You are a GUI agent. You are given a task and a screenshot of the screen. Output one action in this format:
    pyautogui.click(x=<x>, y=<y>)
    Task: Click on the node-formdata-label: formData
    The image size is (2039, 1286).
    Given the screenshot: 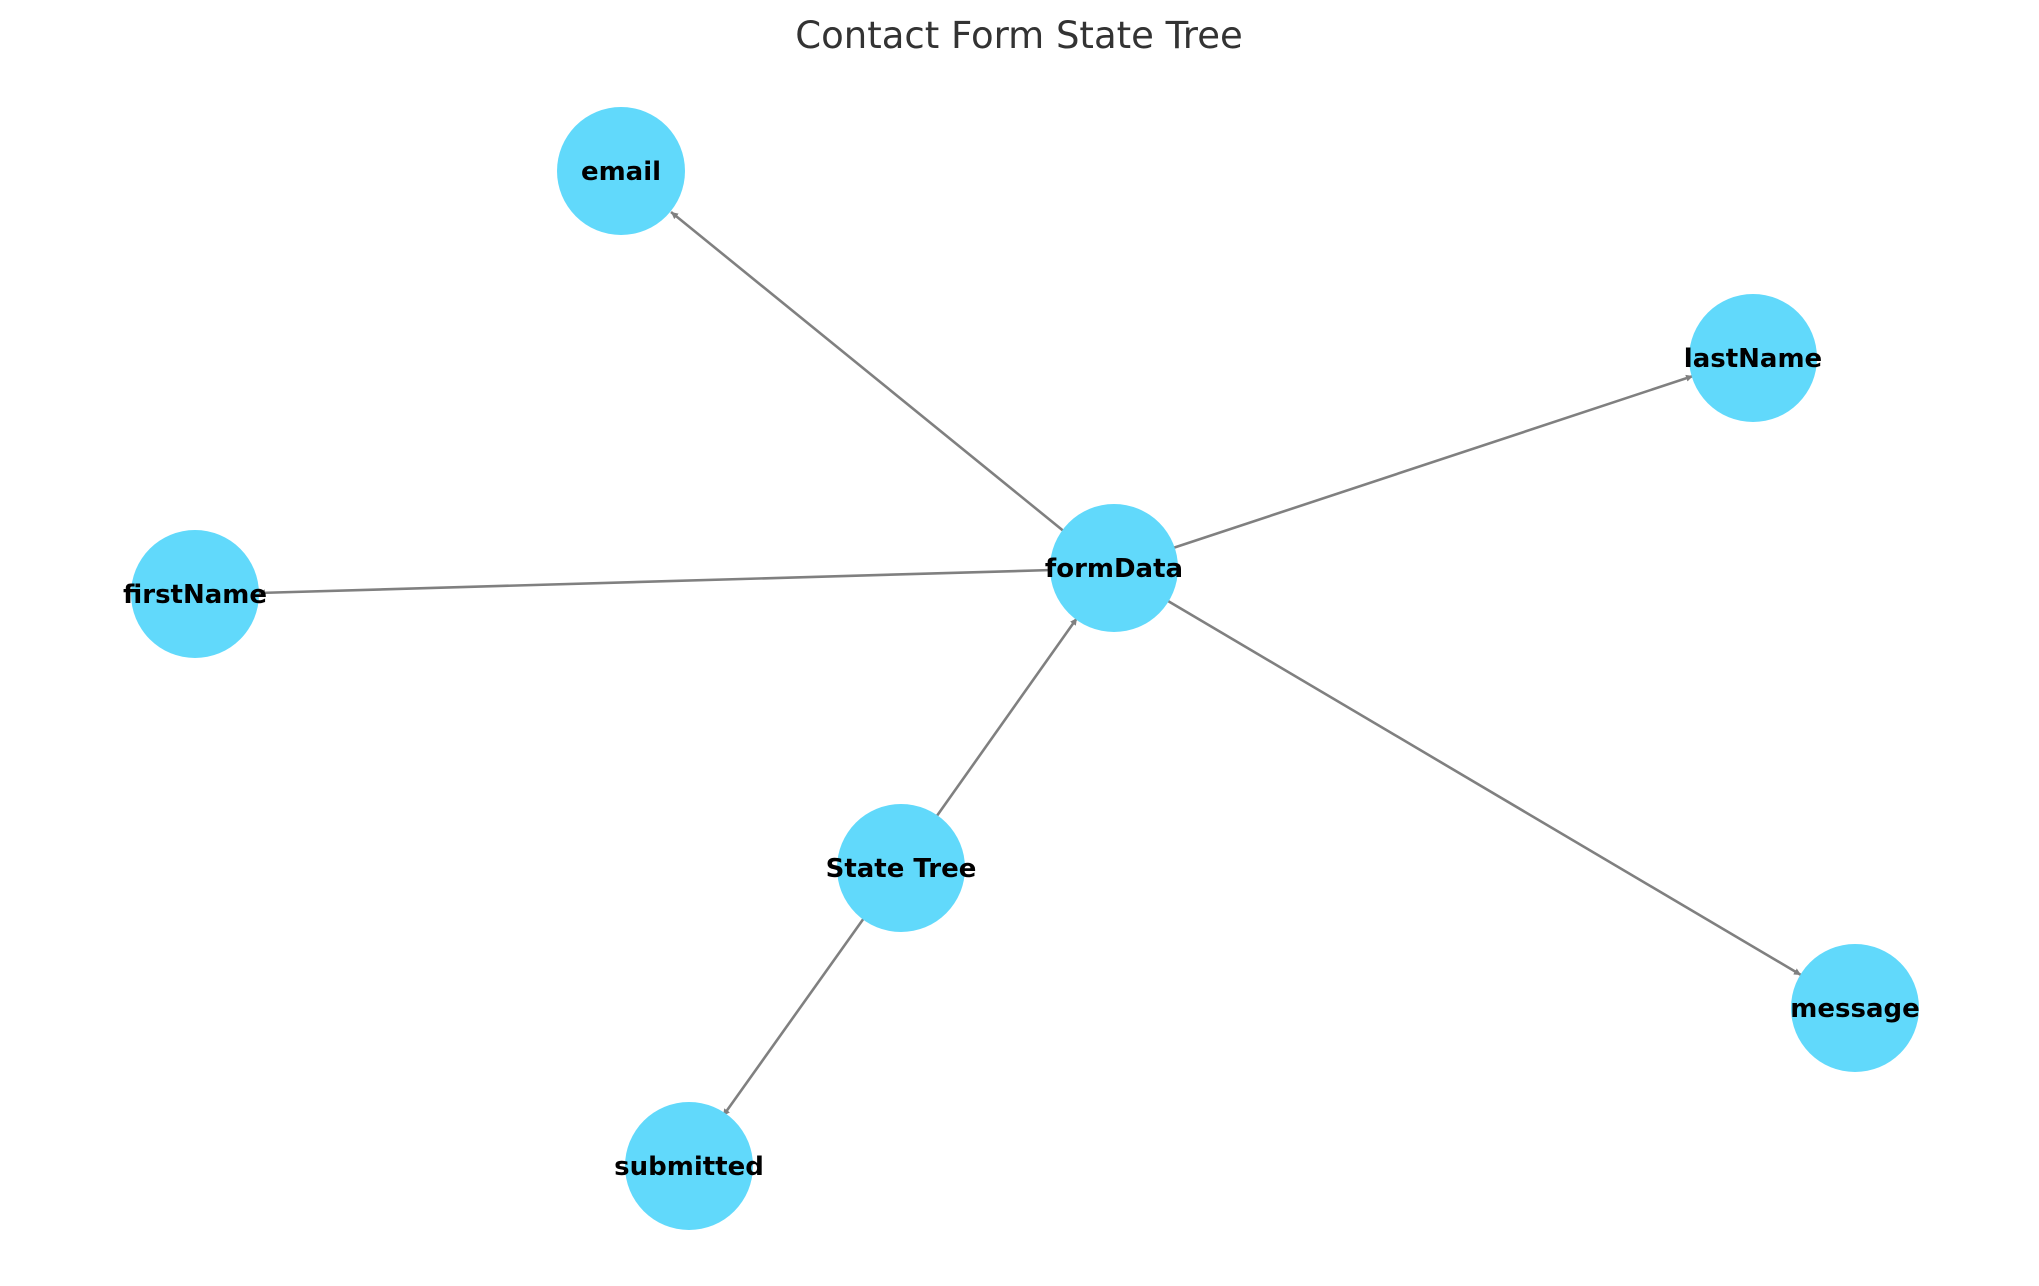 What is the action you would take?
    pyautogui.click(x=1114, y=569)
    